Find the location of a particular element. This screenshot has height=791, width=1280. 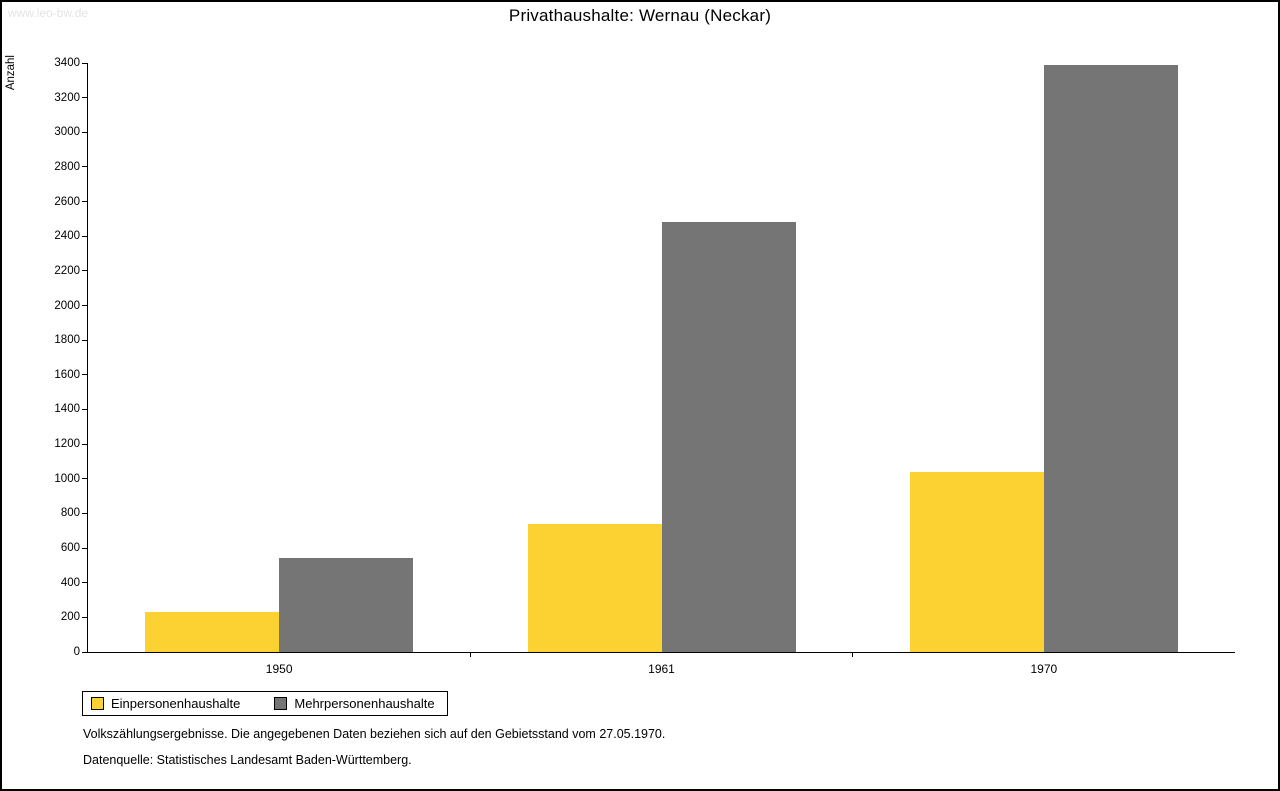

y-tick-label: 2600 is located at coordinates (67, 201).